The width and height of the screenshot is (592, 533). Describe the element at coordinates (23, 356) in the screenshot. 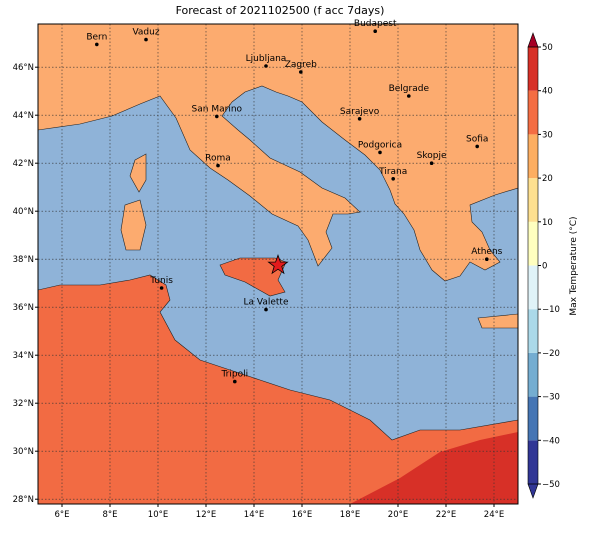

I see `y-tick-label: 34°N` at that location.